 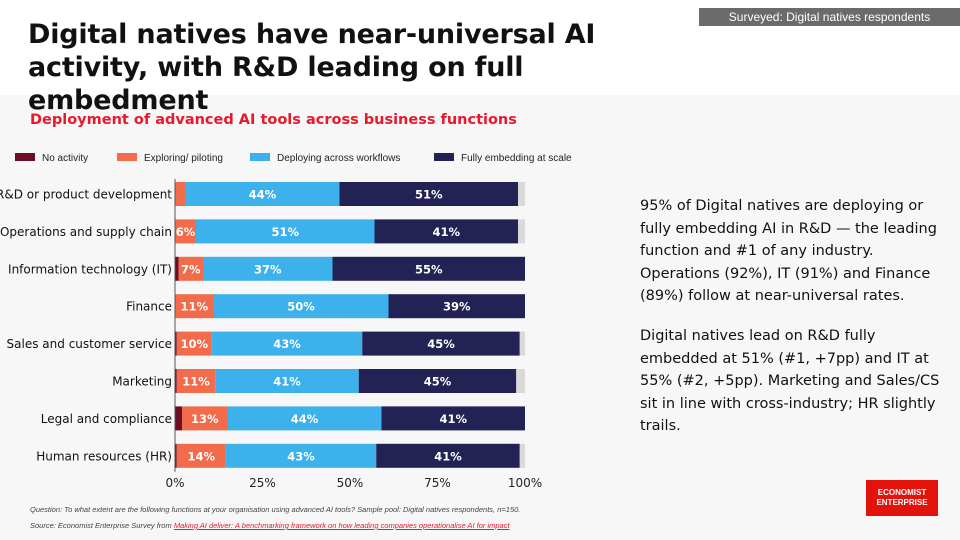 I want to click on category-label: Human resources (HR), so click(x=104, y=456).